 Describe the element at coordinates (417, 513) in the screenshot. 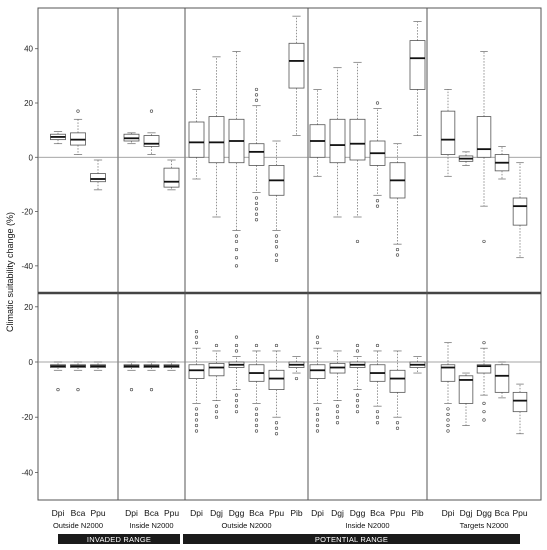

I see `category-label: Pib` at that location.